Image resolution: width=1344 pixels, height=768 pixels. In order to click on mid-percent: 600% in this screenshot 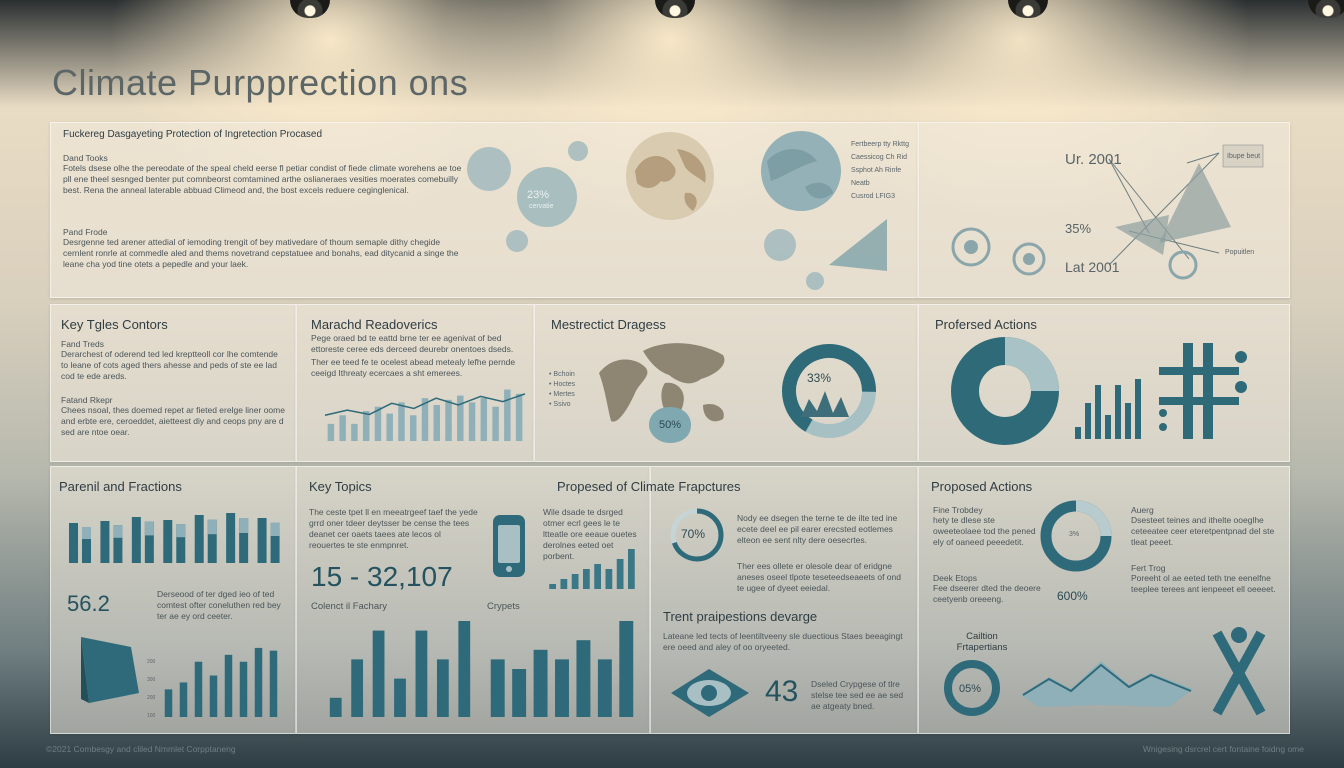, I will do `click(1072, 596)`.